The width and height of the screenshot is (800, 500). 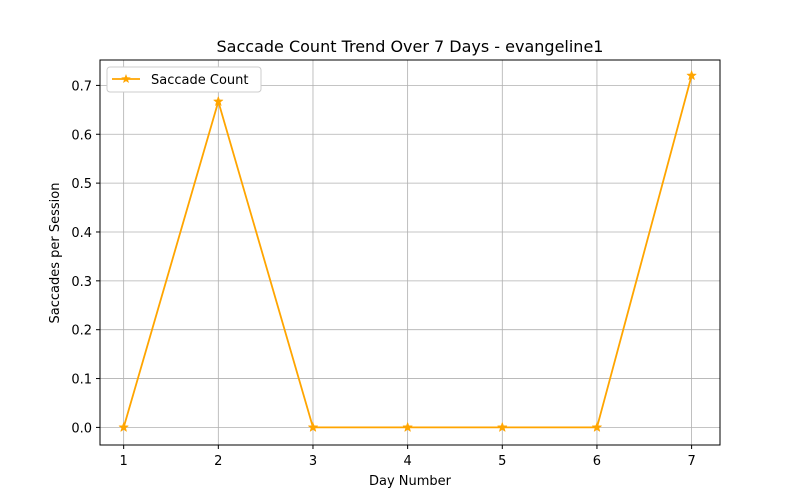 I want to click on x-tick-label: 4, so click(x=407, y=461).